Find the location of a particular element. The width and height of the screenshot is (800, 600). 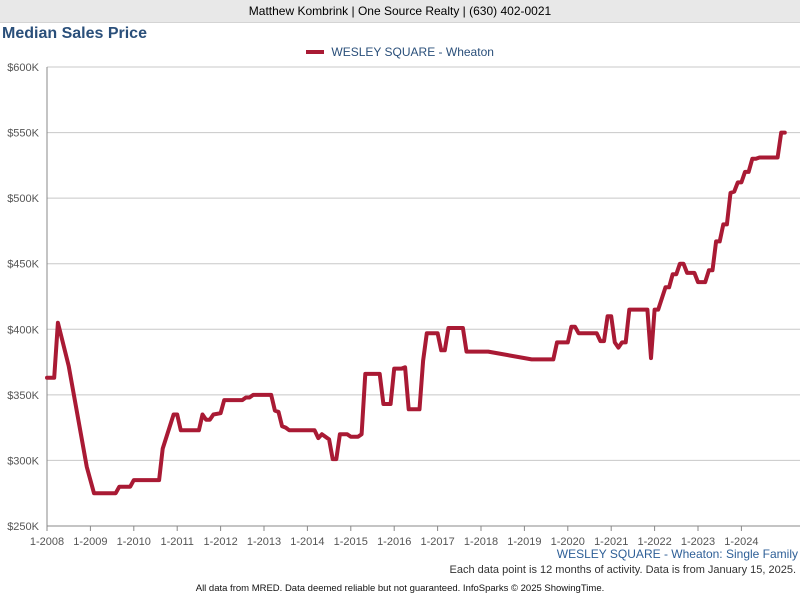

x-tick-label: 1-2015 is located at coordinates (351, 542).